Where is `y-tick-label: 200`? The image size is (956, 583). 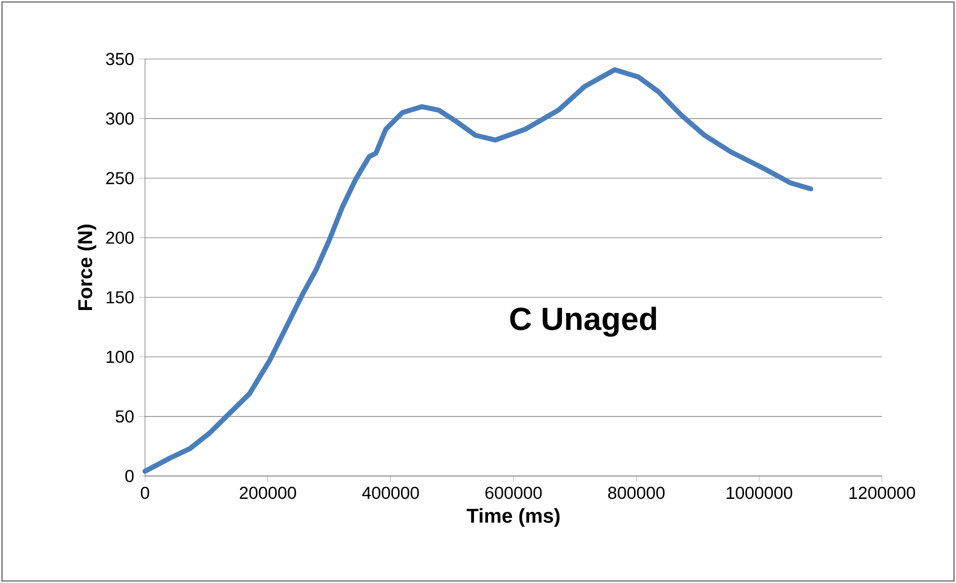 y-tick-label: 200 is located at coordinates (120, 238).